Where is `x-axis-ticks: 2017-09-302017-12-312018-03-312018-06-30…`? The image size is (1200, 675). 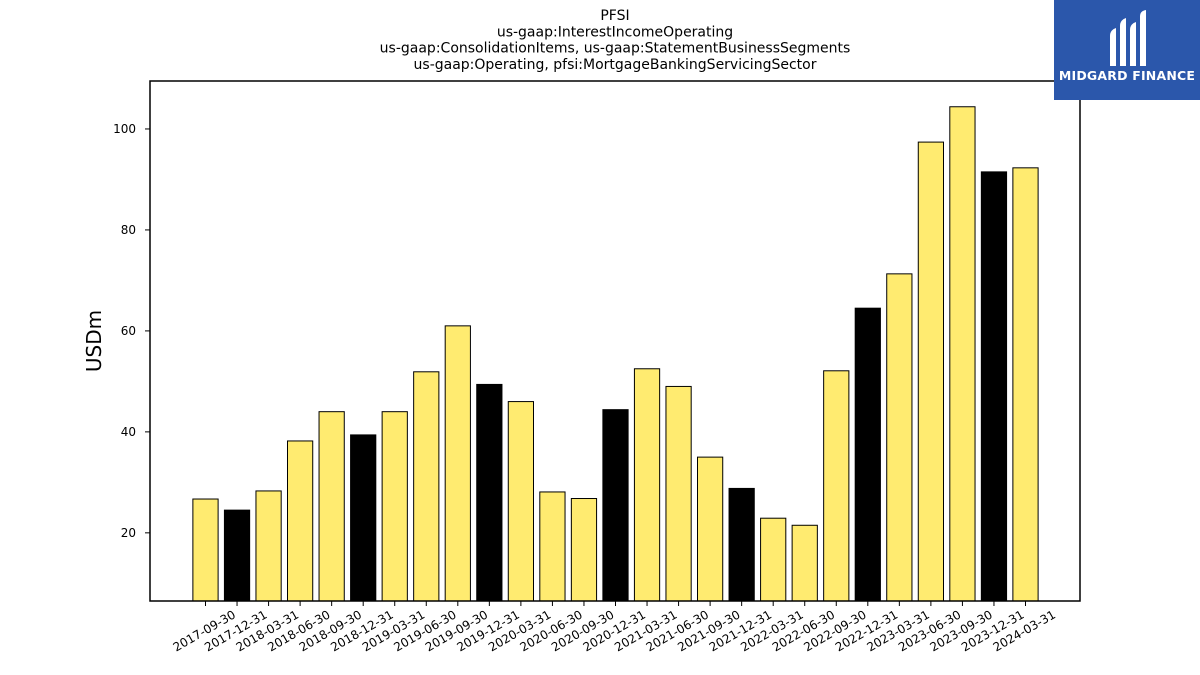 x-axis-ticks: 2017-09-302017-12-312018-03-312018-06-30… is located at coordinates (614, 627).